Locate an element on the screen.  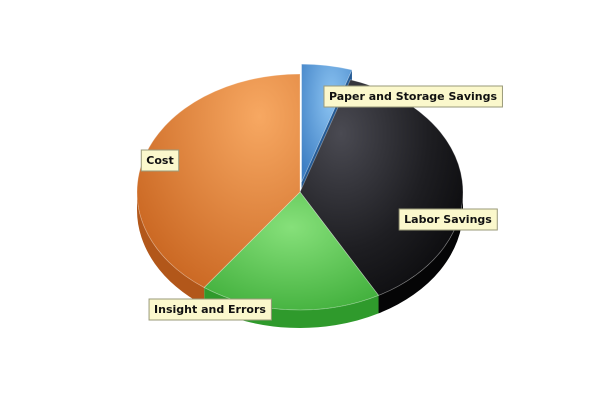
label-insight-and-errors: Insight and Errors is located at coordinates (210, 309).